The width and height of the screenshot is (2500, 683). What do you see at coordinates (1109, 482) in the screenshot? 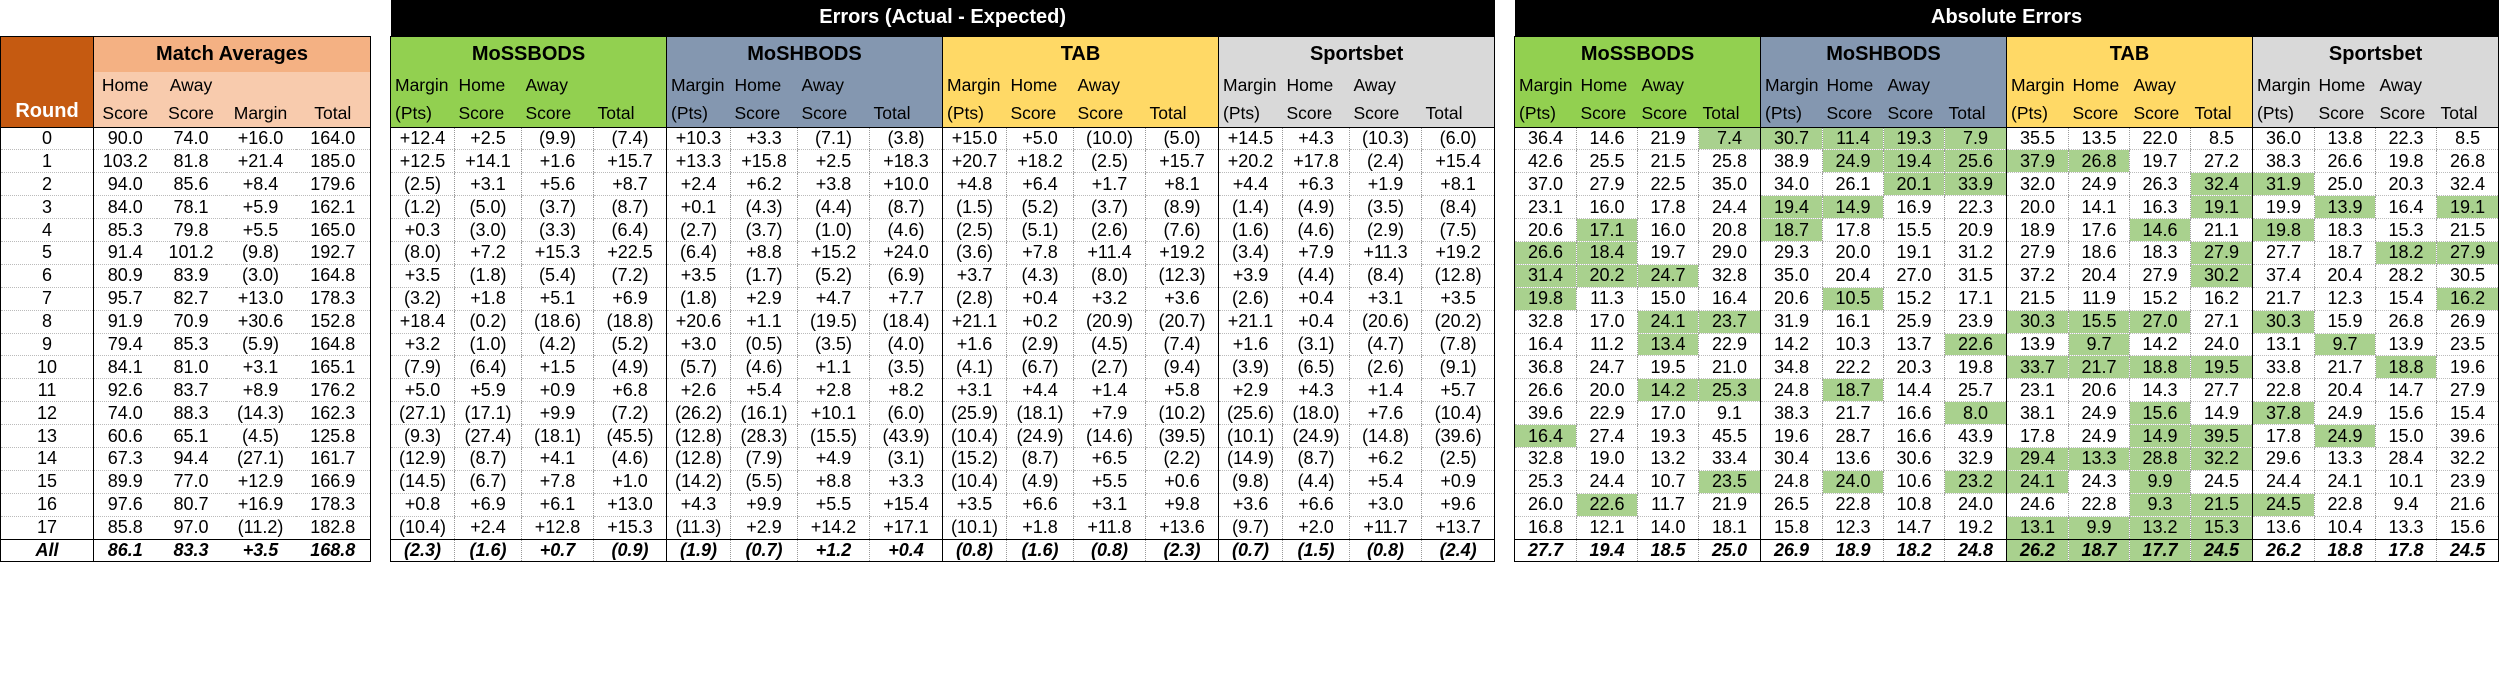
I see `value-cell: +5.5` at bounding box center [1109, 482].